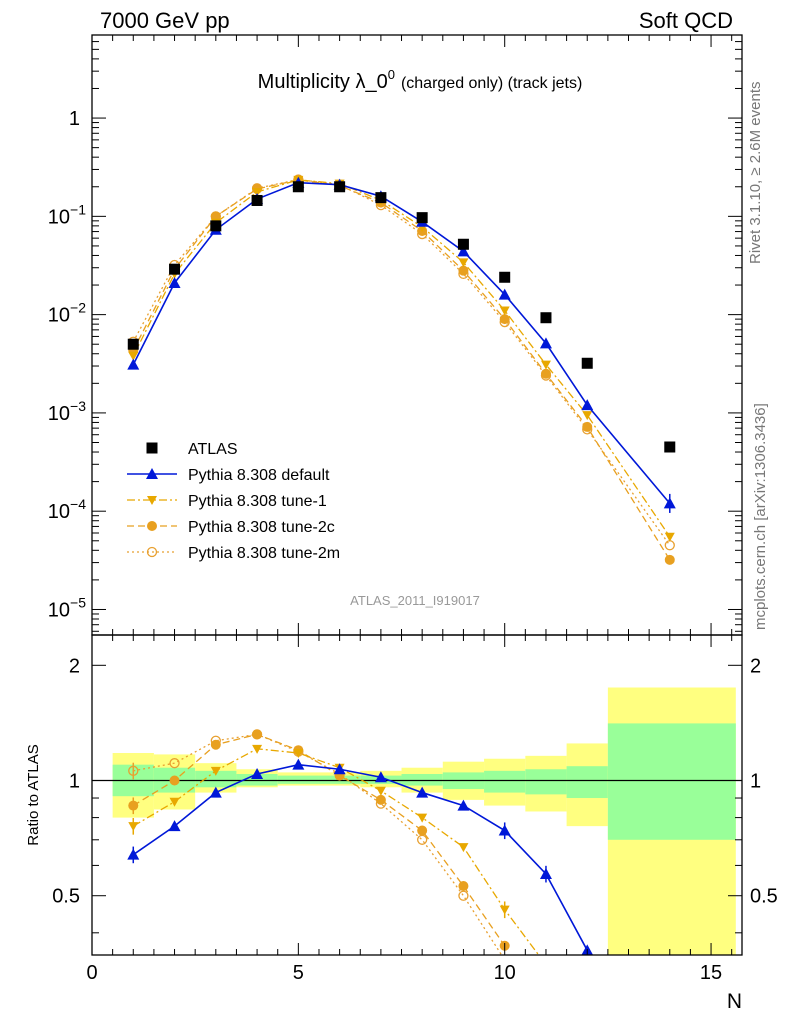 Image resolution: width=786 pixels, height=1024 pixels. What do you see at coordinates (491, 83) in the screenshot?
I see `plot-title-small: (charged only) (track jets)` at bounding box center [491, 83].